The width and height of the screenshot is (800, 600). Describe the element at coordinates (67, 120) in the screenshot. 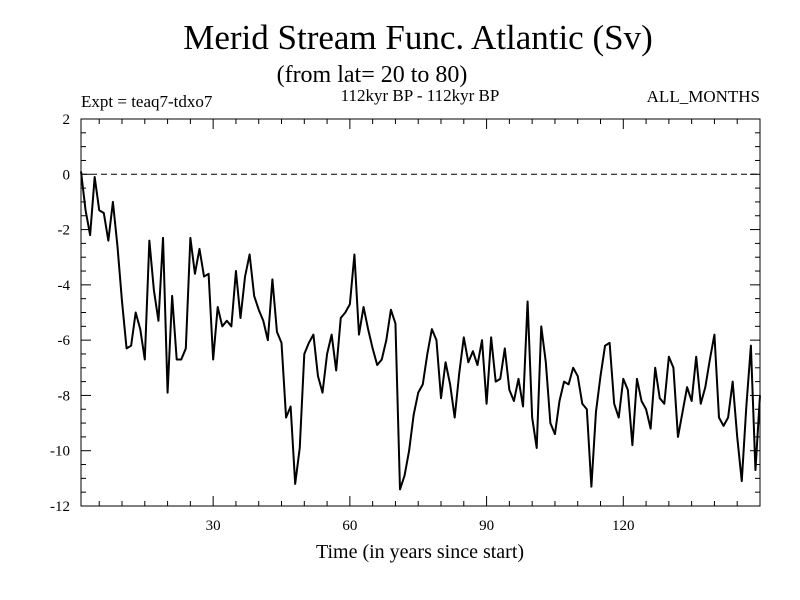

I see `y-tick-label: 2` at that location.